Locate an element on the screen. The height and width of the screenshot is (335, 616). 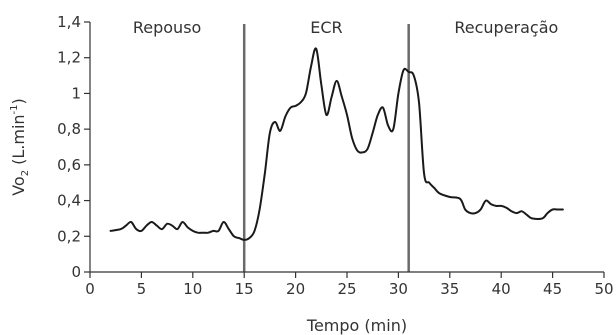
y-tick-label: 0,6 is located at coordinates (69, 165).